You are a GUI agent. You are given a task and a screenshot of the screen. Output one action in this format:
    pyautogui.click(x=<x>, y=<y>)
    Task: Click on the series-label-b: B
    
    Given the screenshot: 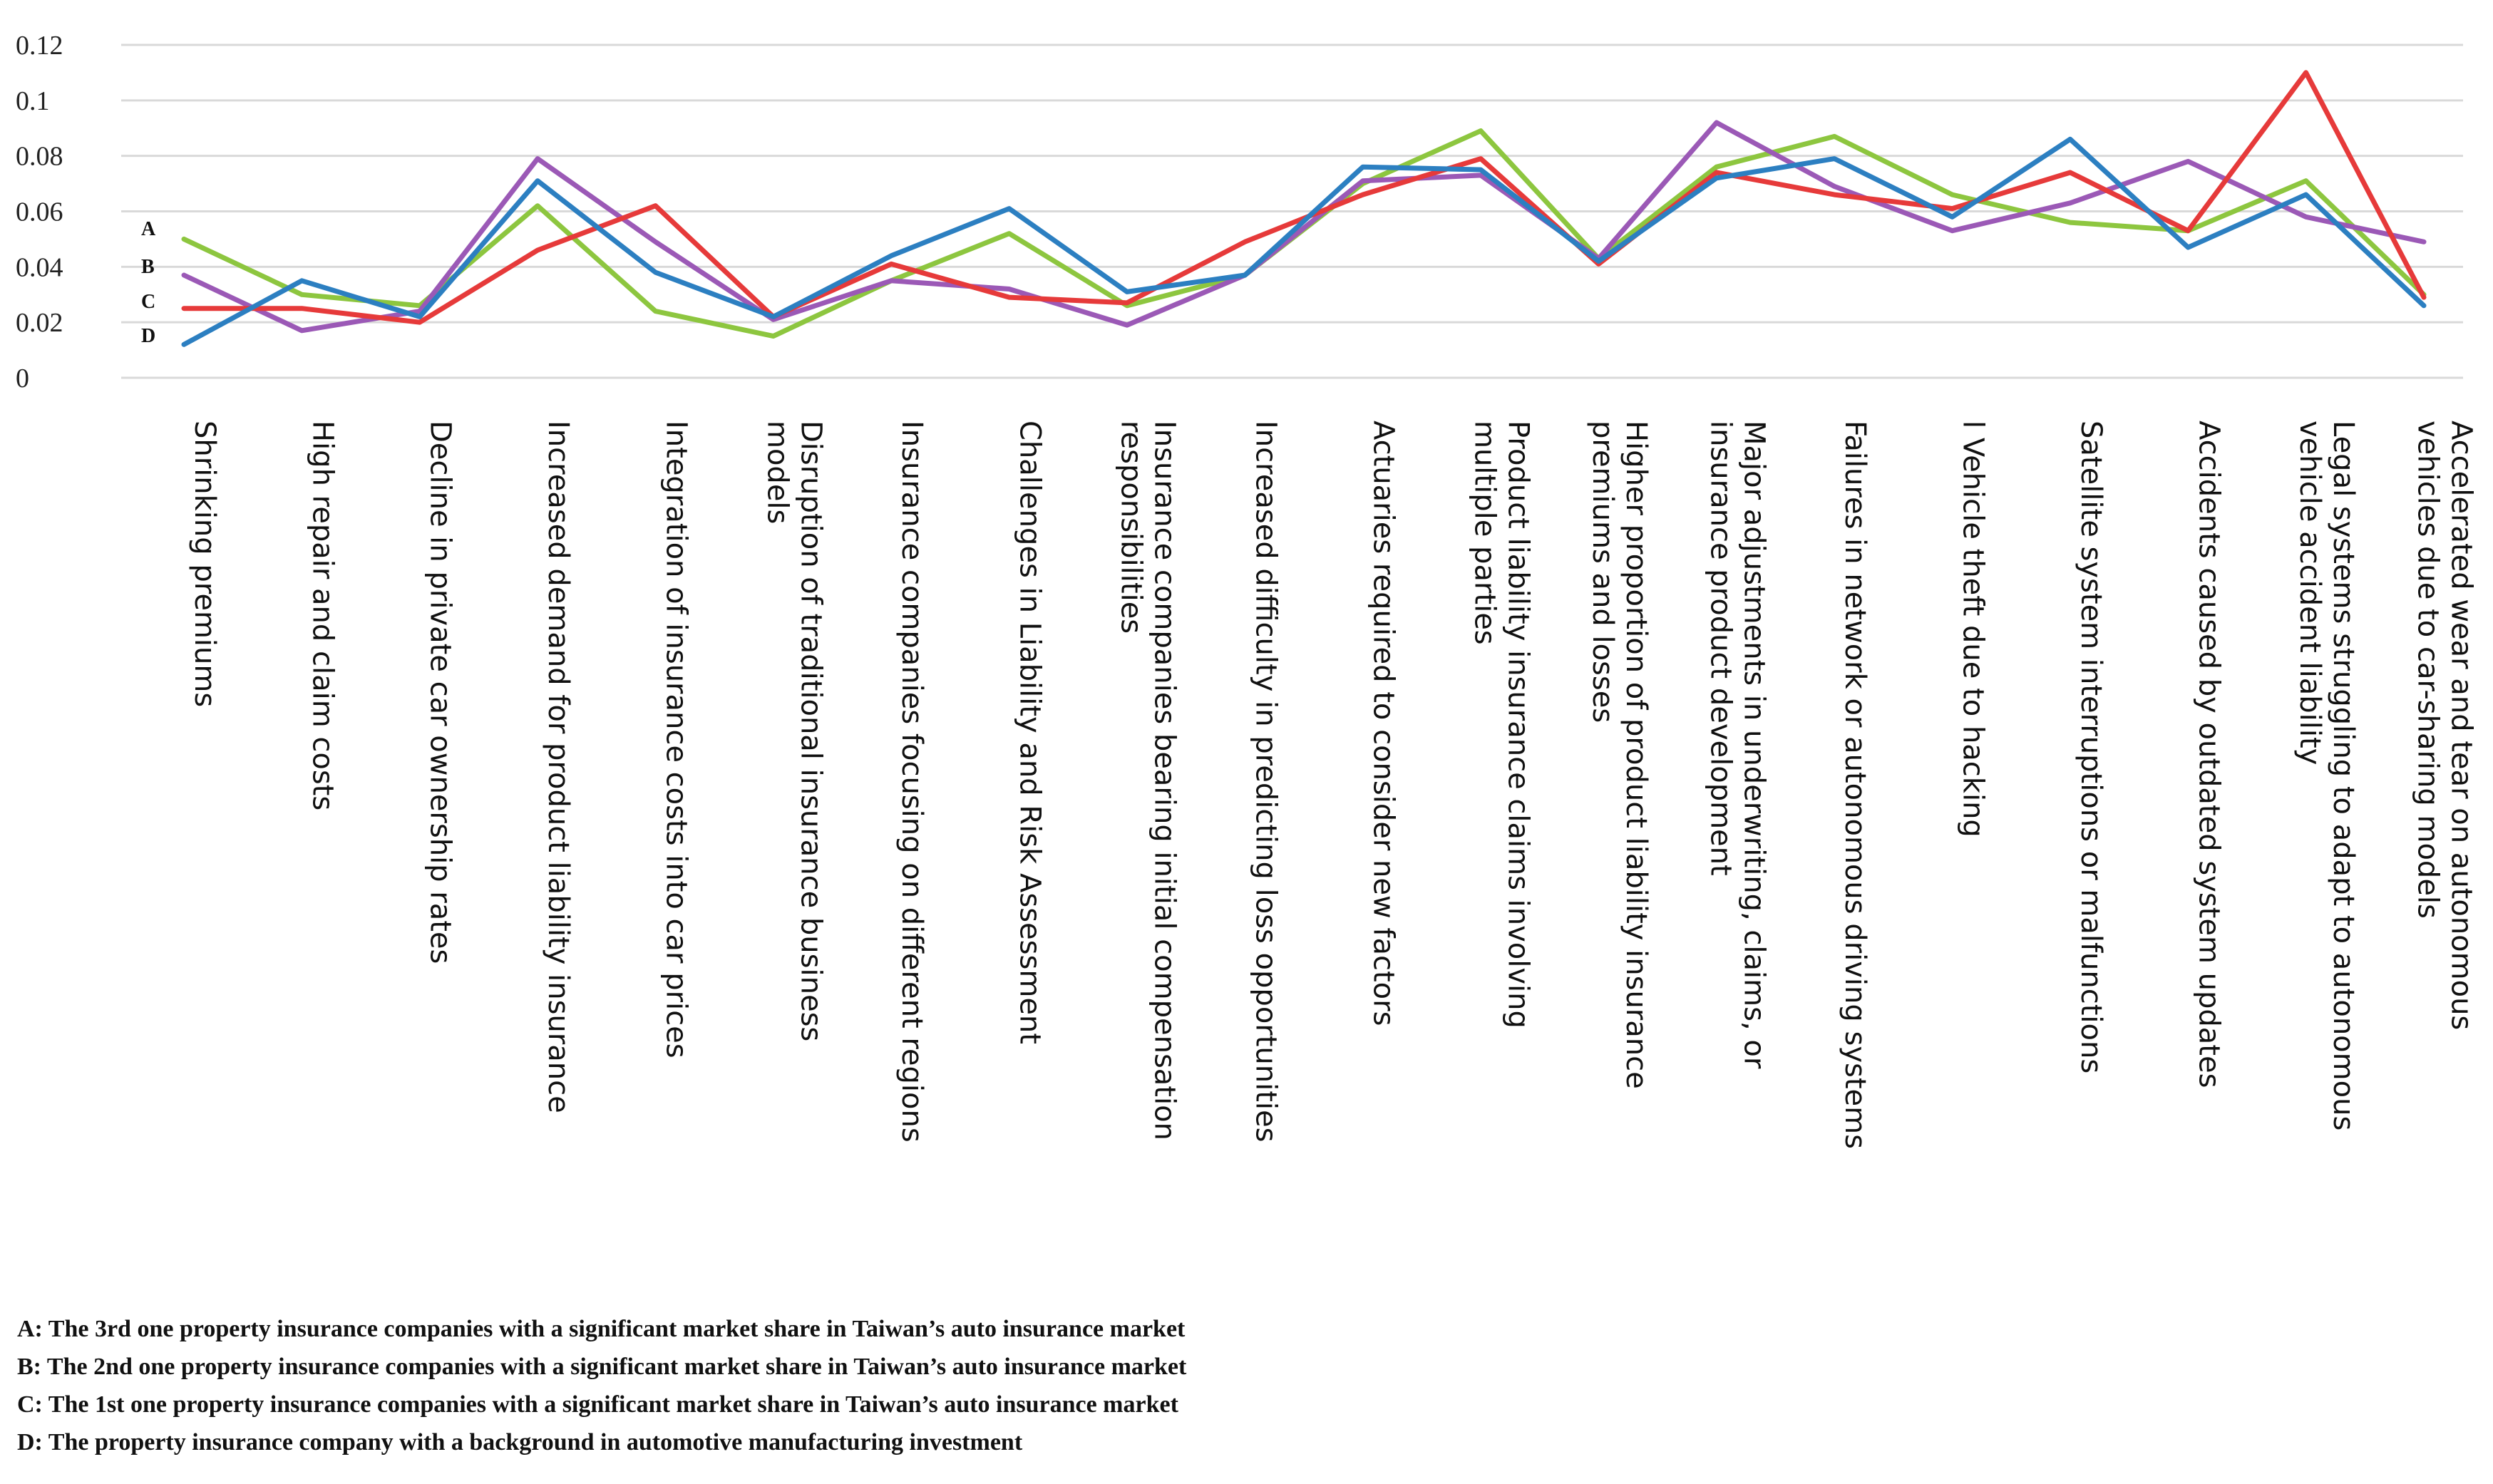 What is the action you would take?
    pyautogui.click(x=148, y=267)
    